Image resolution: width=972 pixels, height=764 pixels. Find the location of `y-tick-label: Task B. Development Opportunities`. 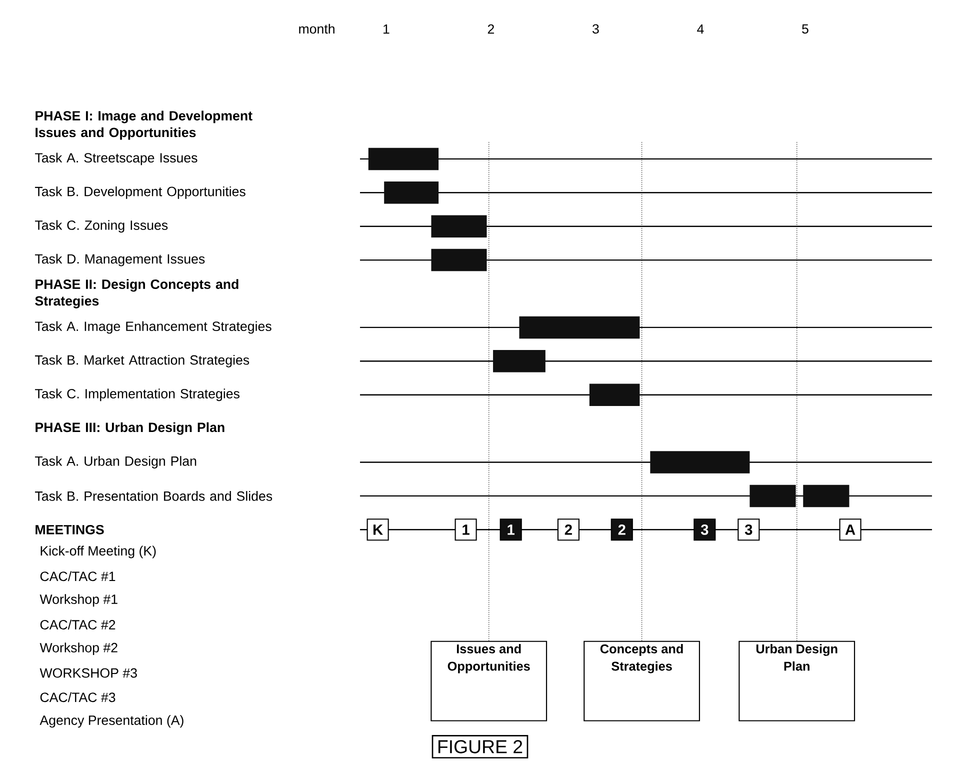

y-tick-label: Task B. Development Opportunities is located at coordinates (140, 192).